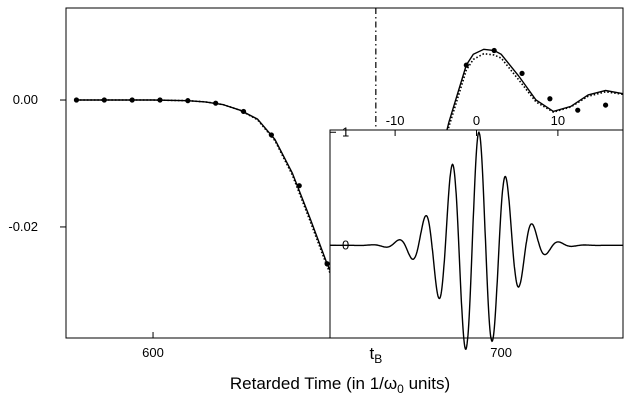 The height and width of the screenshot is (398, 634). I want to click on main-x-tick-label: 600, so click(153, 352).